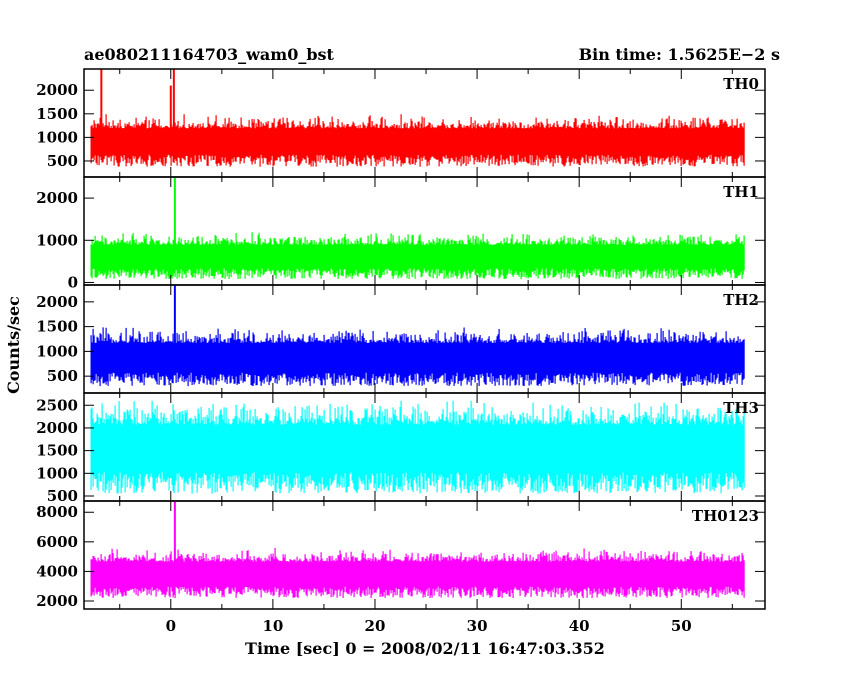  Describe the element at coordinates (417, 140) in the screenshot. I see `series-th0` at that location.